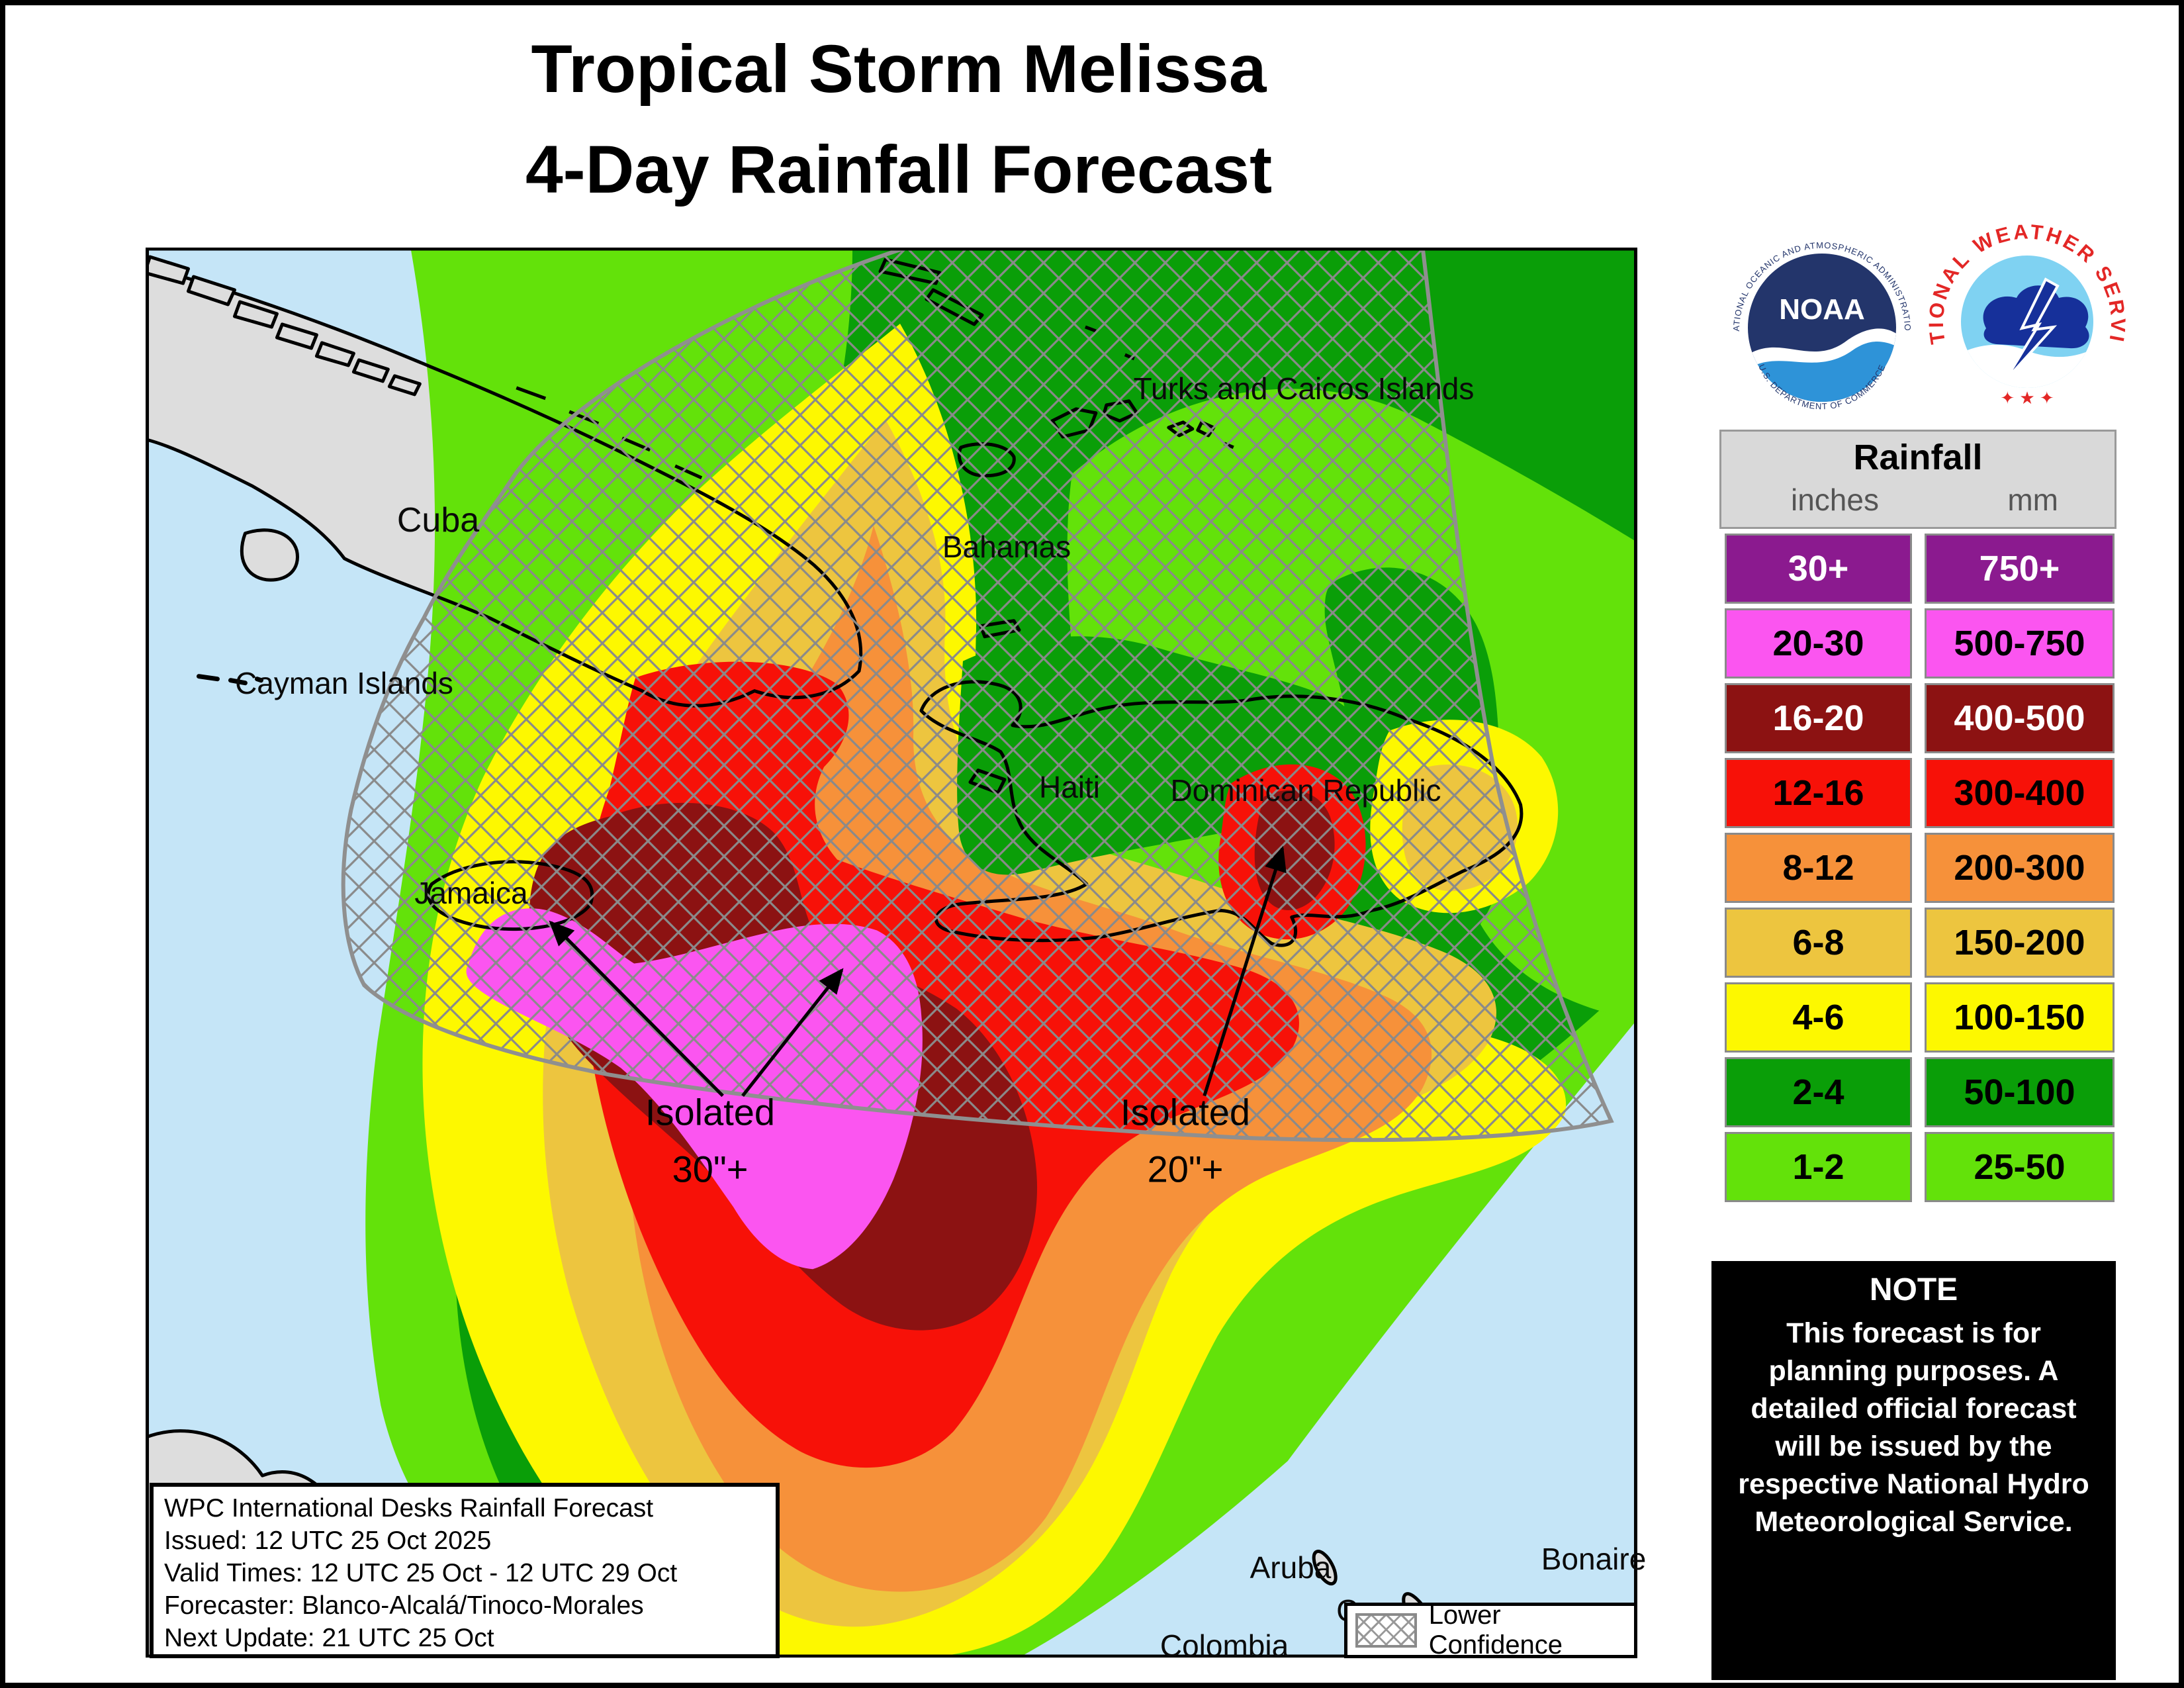 The height and width of the screenshot is (1688, 2184). What do you see at coordinates (2027, 398) in the screenshot?
I see `nws-stars: ✦ ★ ✦` at bounding box center [2027, 398].